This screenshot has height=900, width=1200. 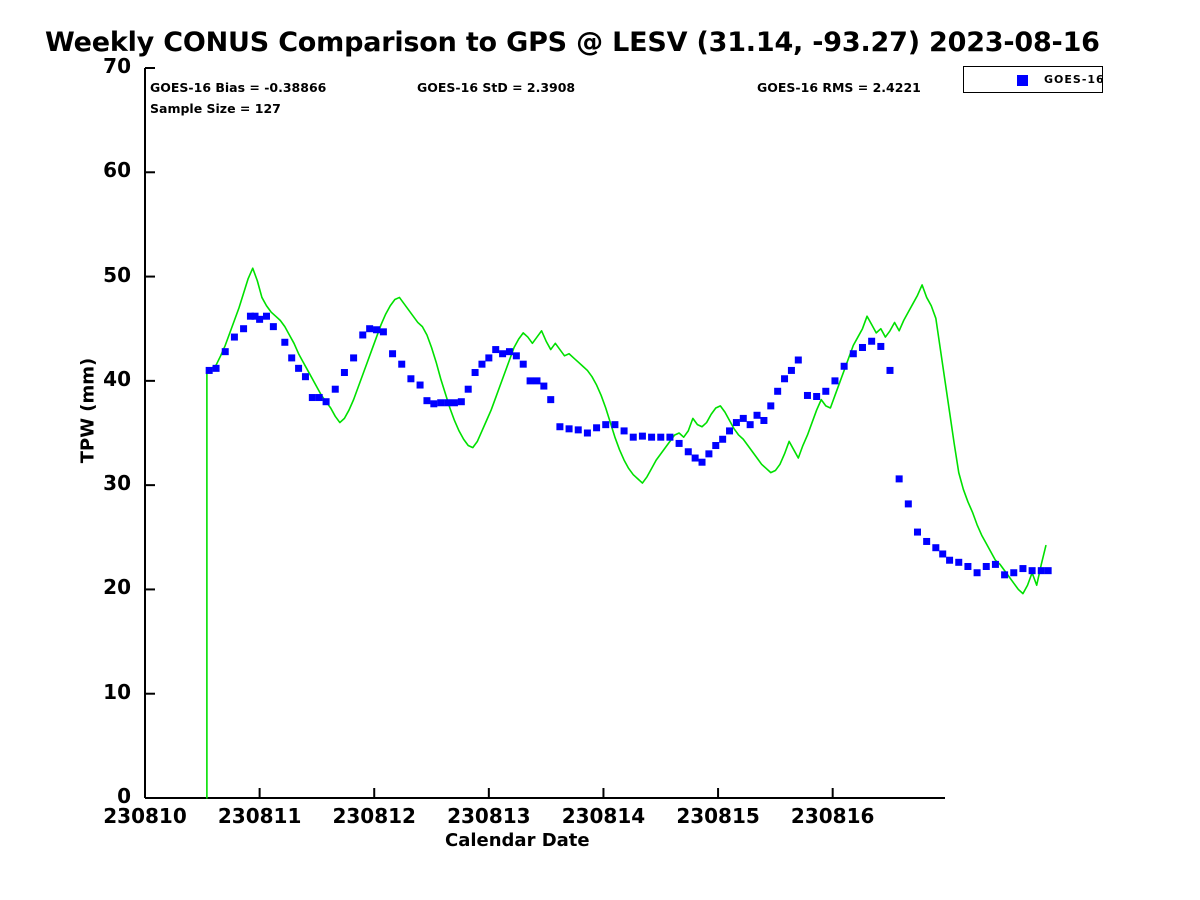 I want to click on y-tick-label: 0, so click(x=124, y=796).